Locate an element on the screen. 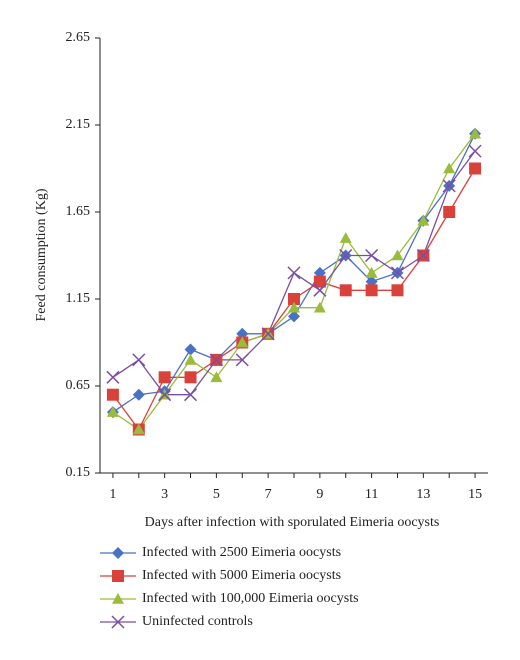  x-tick-label: 15 is located at coordinates (475, 494).